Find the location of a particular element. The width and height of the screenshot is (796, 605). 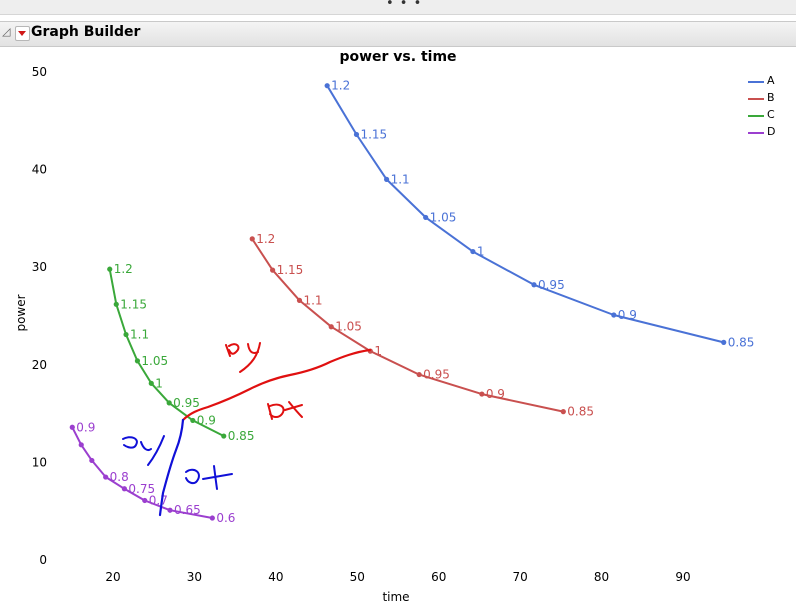

x-tick-label: 40 is located at coordinates (275, 577).